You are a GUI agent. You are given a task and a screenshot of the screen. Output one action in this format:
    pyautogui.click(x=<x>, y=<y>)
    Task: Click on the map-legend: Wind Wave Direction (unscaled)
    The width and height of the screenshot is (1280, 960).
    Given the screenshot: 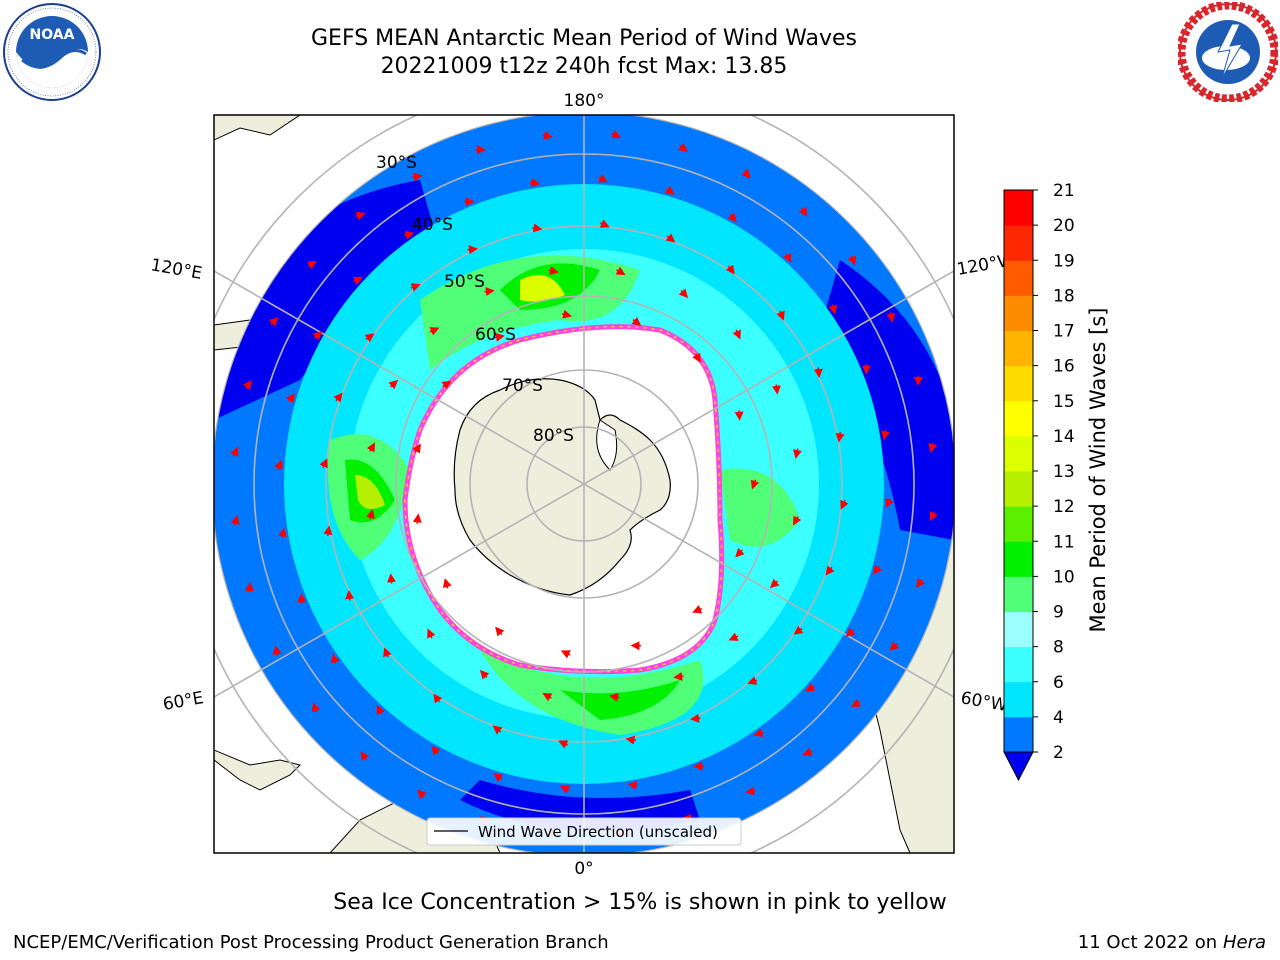 What is the action you would take?
    pyautogui.click(x=584, y=831)
    